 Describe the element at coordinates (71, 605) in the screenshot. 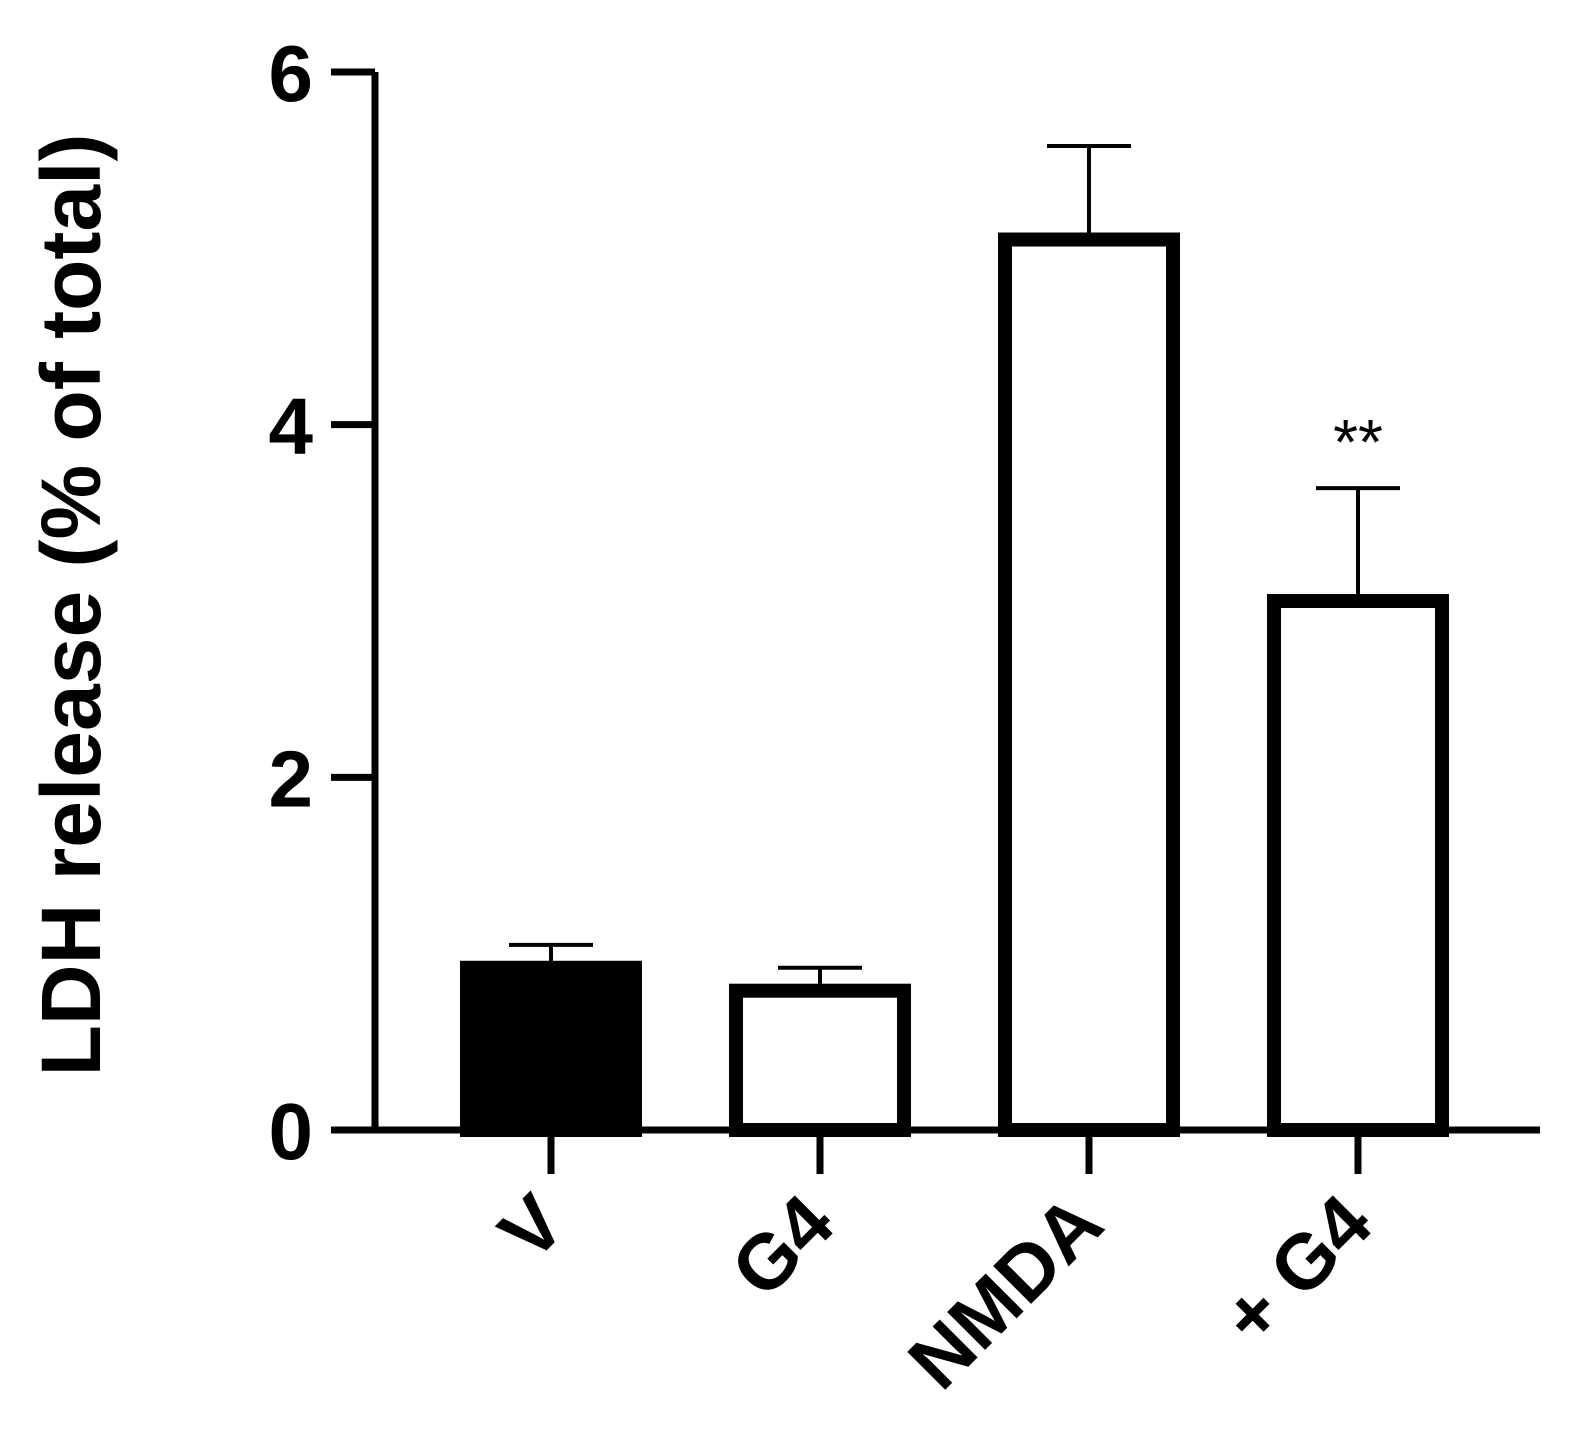

I see `y-axis-label: LDH release (% of total)` at that location.